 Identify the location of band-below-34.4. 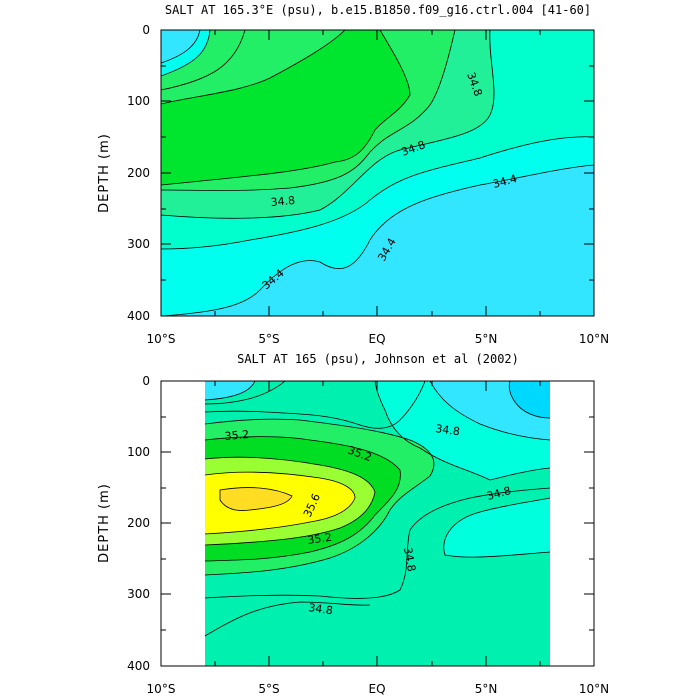
(529, 399).